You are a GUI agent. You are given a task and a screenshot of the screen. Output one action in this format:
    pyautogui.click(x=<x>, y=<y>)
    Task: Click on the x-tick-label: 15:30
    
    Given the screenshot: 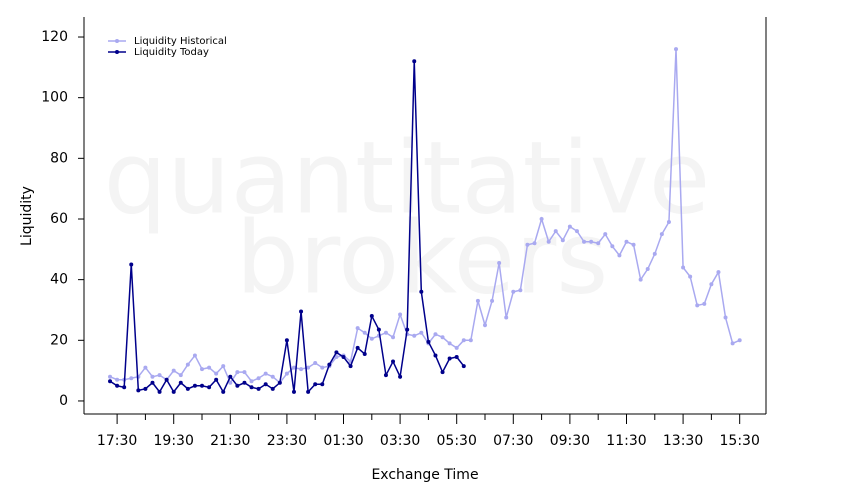 What is the action you would take?
    pyautogui.click(x=740, y=441)
    